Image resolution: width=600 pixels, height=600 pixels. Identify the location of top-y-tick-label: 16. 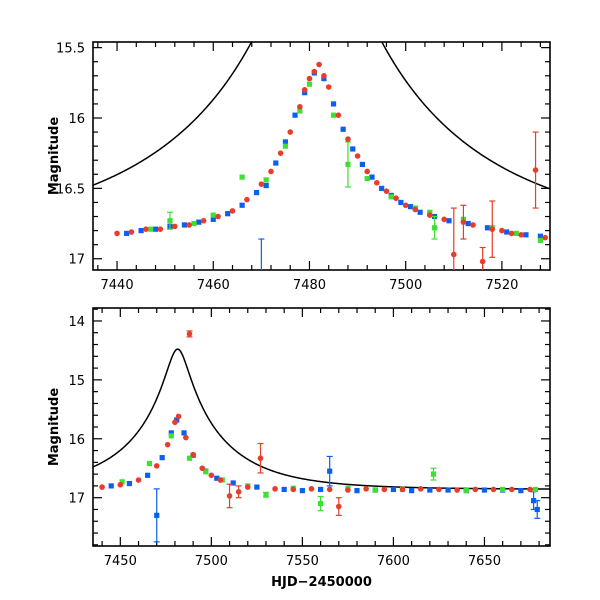
(76, 119).